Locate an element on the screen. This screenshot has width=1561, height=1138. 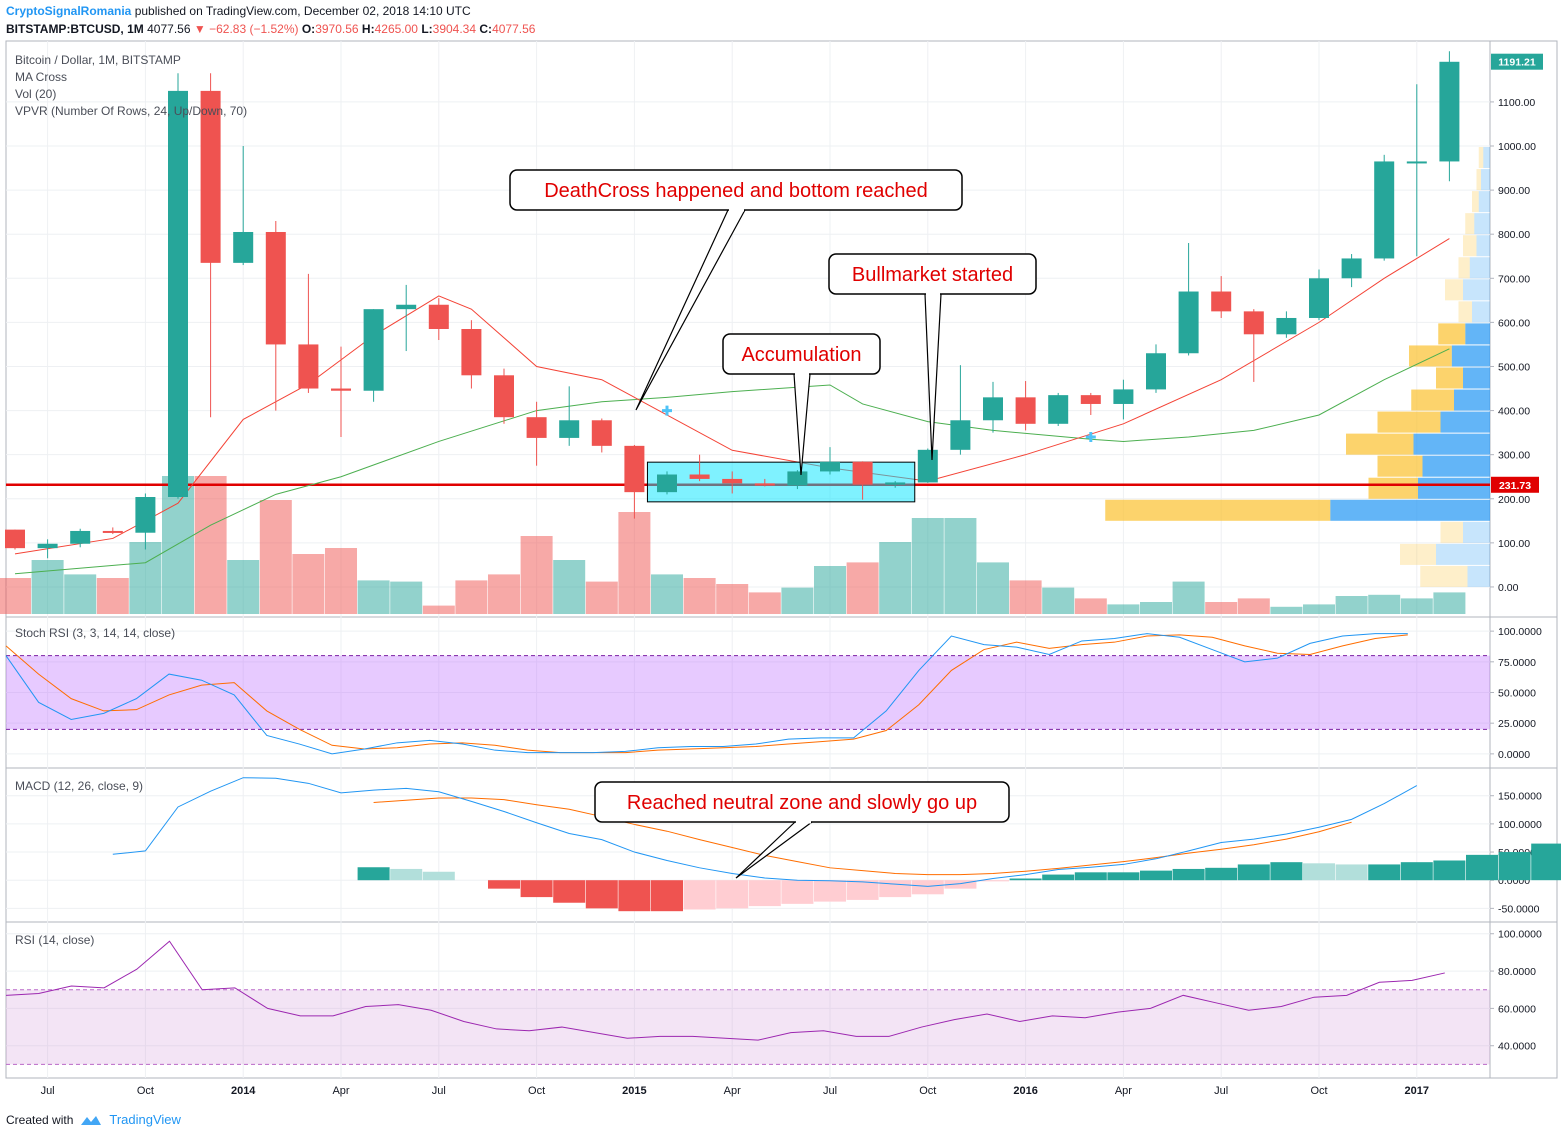
y-tick-label: 100.00 is located at coordinates (1514, 544).